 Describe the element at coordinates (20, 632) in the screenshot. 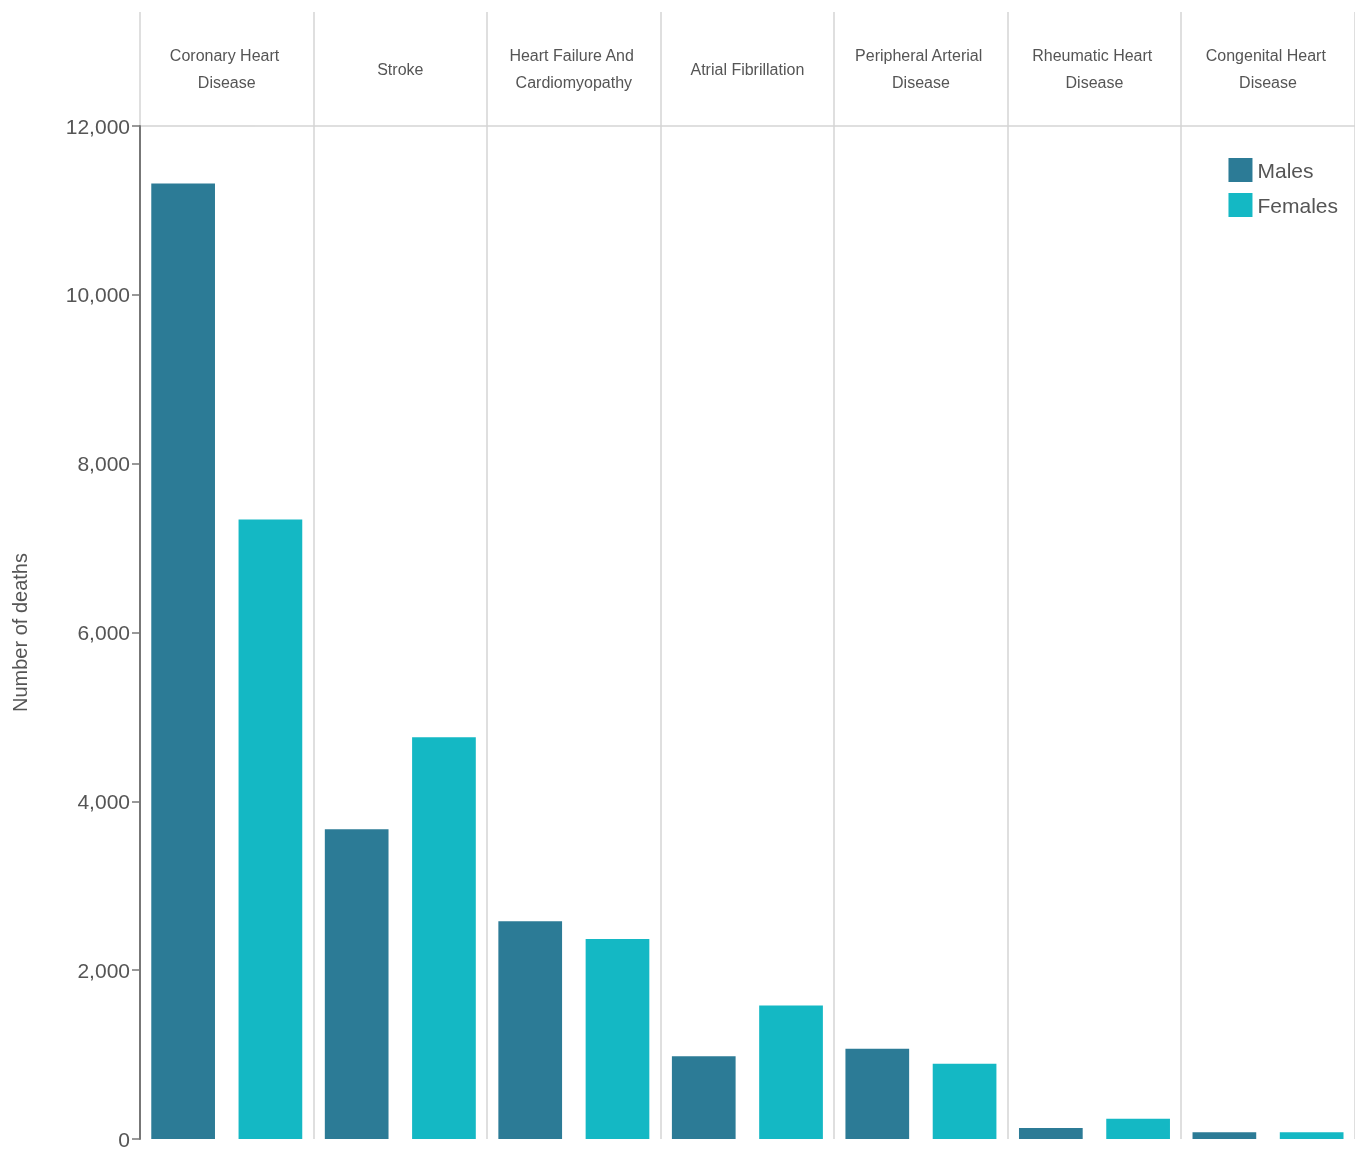

I see `y-axis-title: Number of deaths` at that location.